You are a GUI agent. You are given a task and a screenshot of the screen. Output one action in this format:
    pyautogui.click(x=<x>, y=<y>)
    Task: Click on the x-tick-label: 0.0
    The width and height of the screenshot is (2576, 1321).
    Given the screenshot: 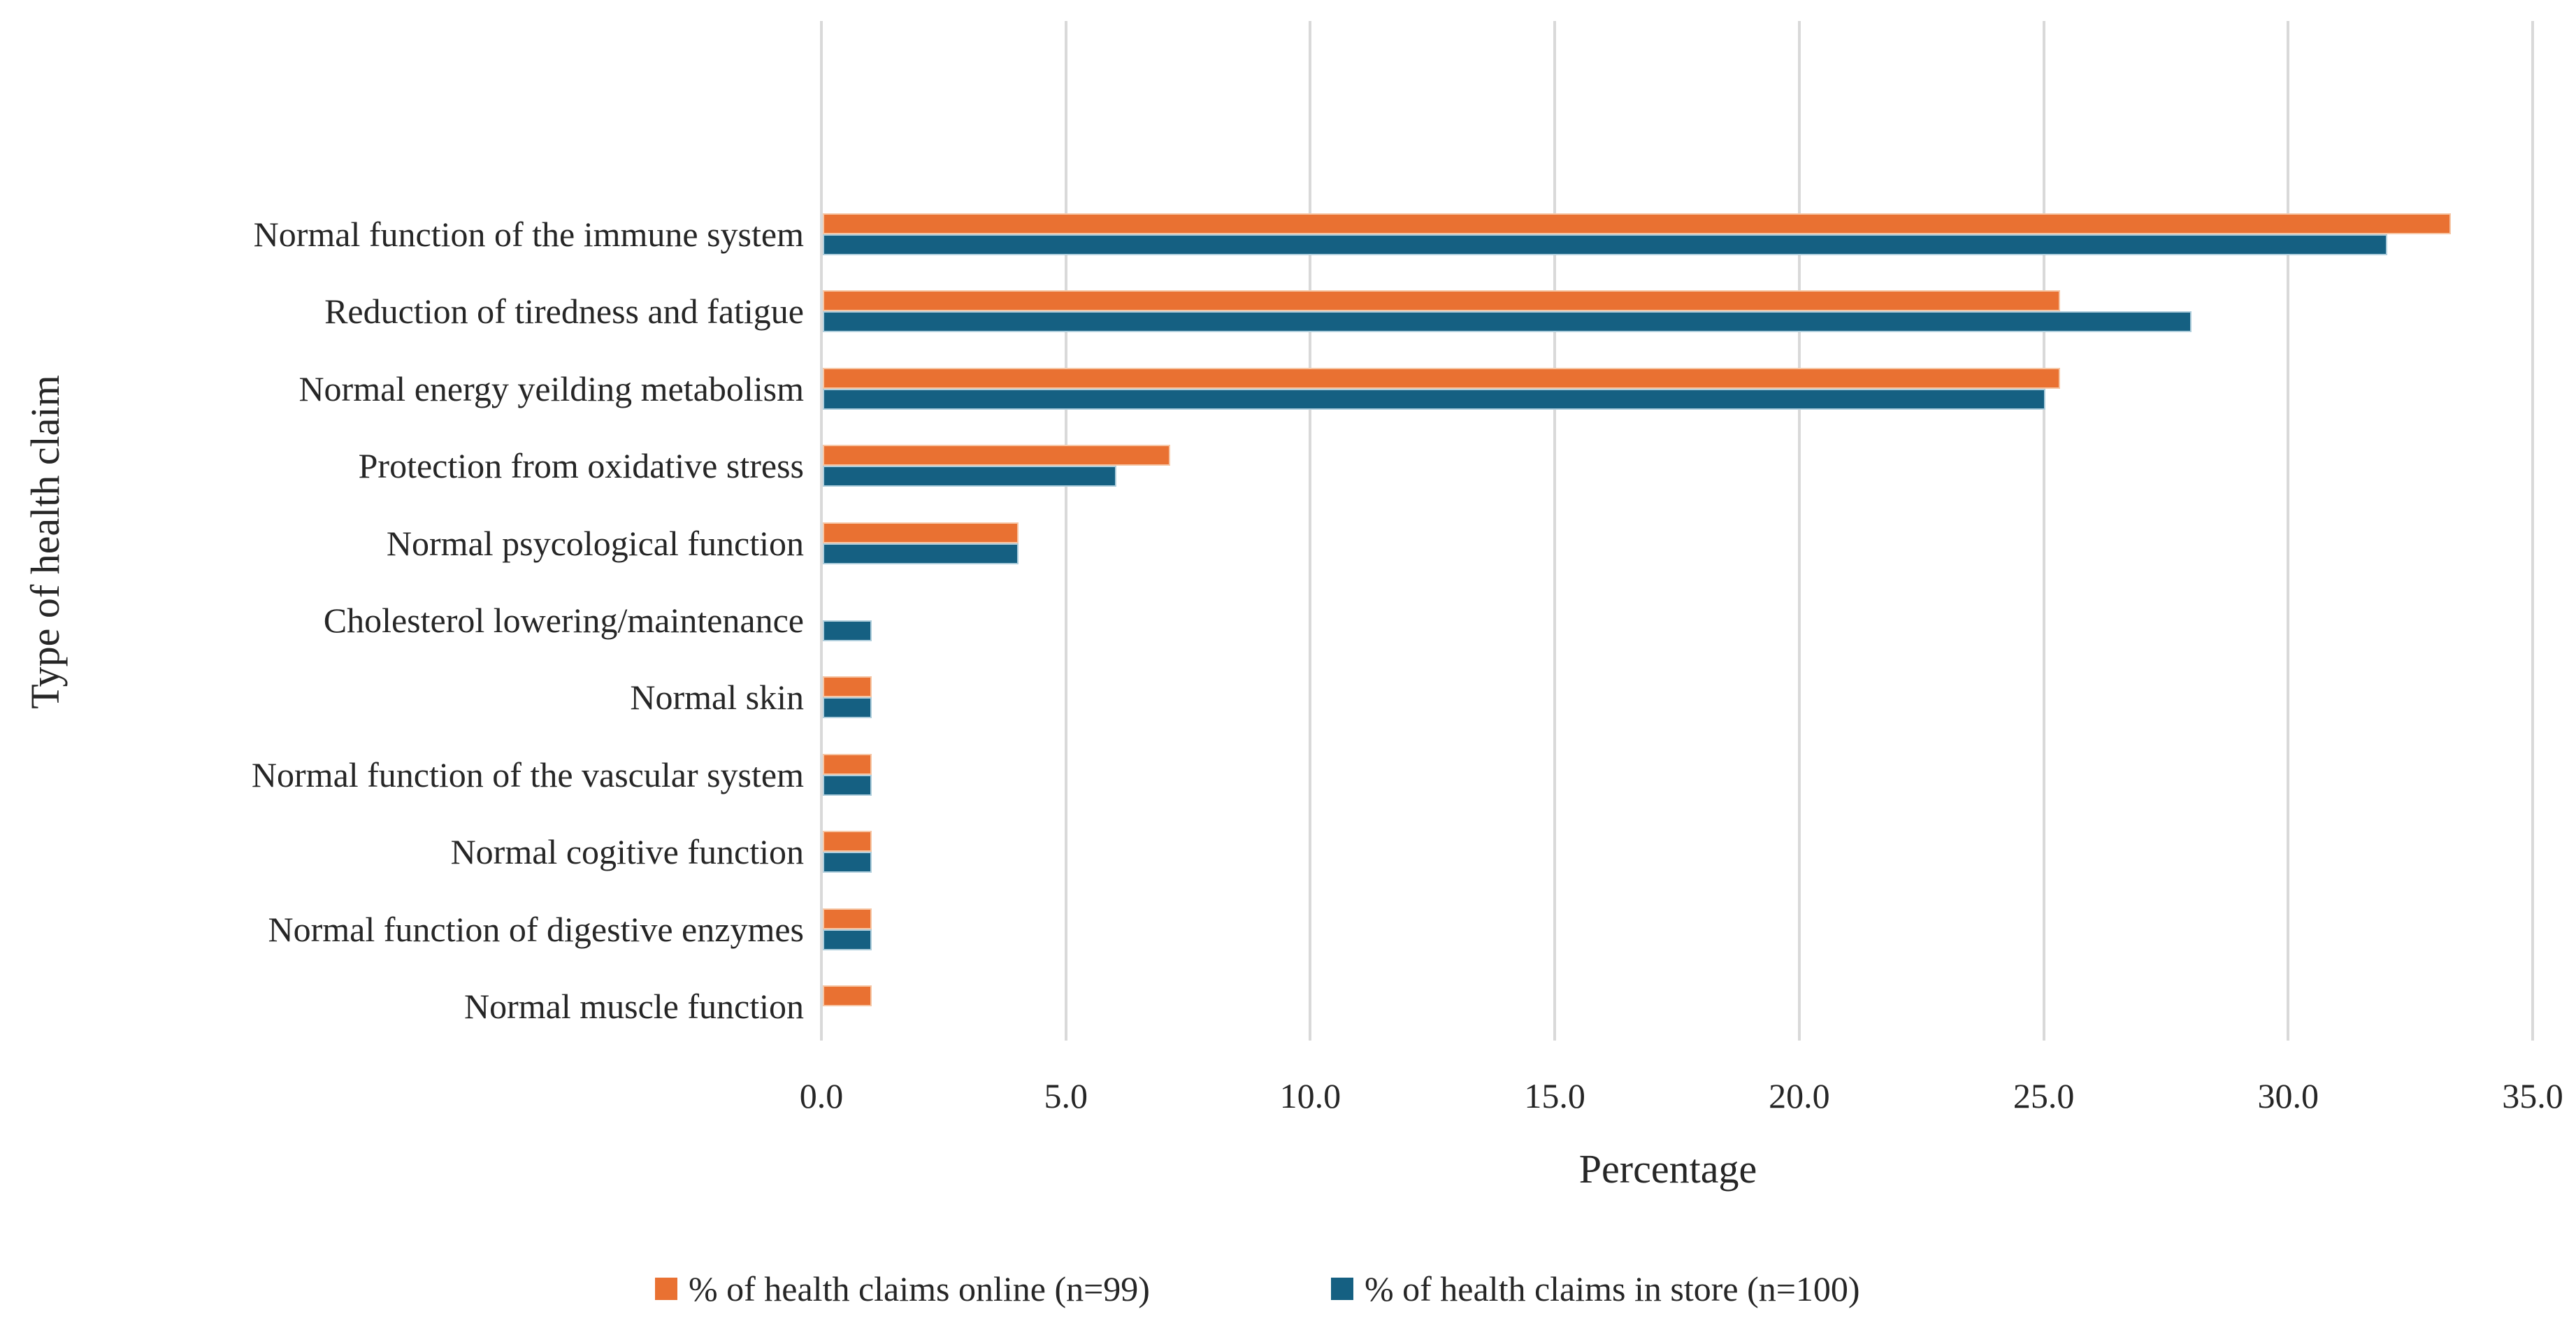 What is the action you would take?
    pyautogui.click(x=821, y=1095)
    